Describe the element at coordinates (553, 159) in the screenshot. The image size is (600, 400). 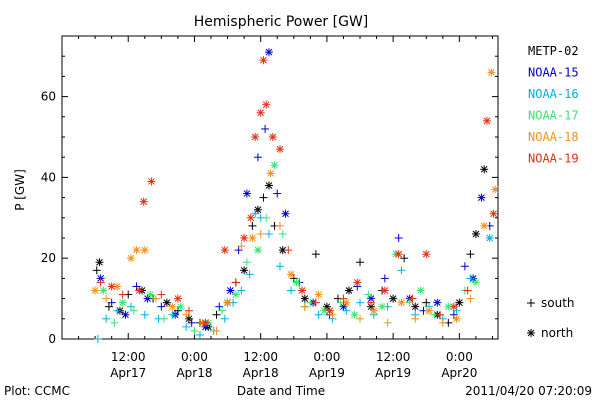
I see `legend-entry: NOAA-19` at that location.